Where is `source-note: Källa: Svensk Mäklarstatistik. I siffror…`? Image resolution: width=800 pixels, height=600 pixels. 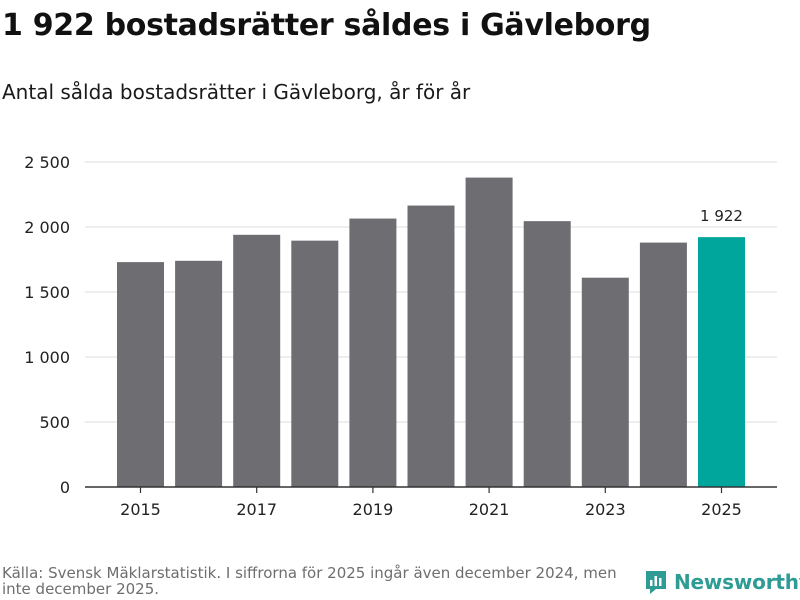 source-note: Källa: Svensk Mäklarstatistik. I siffror… is located at coordinates (309, 581).